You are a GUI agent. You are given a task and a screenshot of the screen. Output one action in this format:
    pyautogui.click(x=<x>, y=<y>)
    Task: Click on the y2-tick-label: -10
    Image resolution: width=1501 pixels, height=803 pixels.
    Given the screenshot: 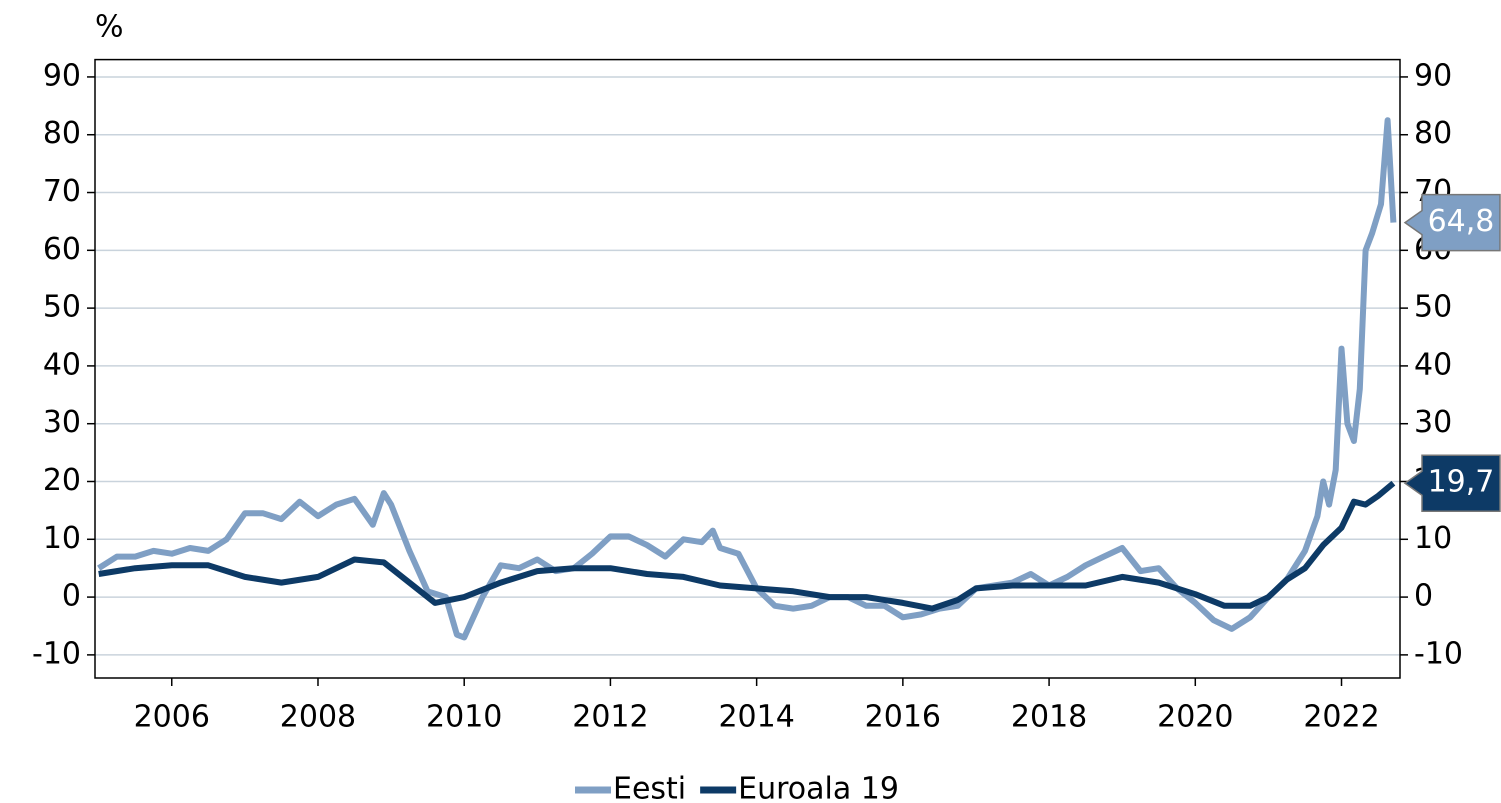 What is the action you would take?
    pyautogui.click(x=1438, y=653)
    